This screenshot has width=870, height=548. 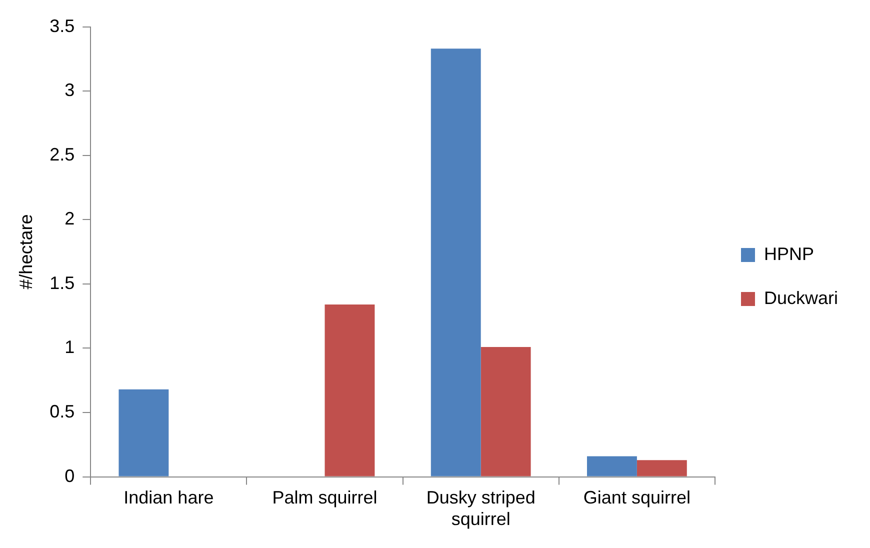 I want to click on y-axis-title: #/hectare, so click(x=26, y=252).